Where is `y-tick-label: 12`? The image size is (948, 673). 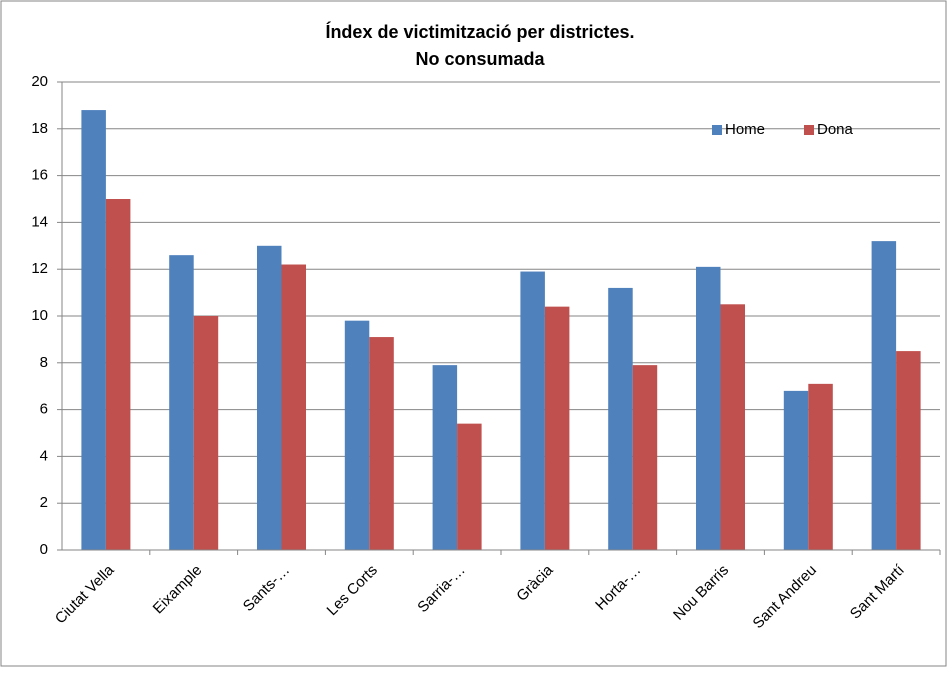 y-tick-label: 12 is located at coordinates (39, 268).